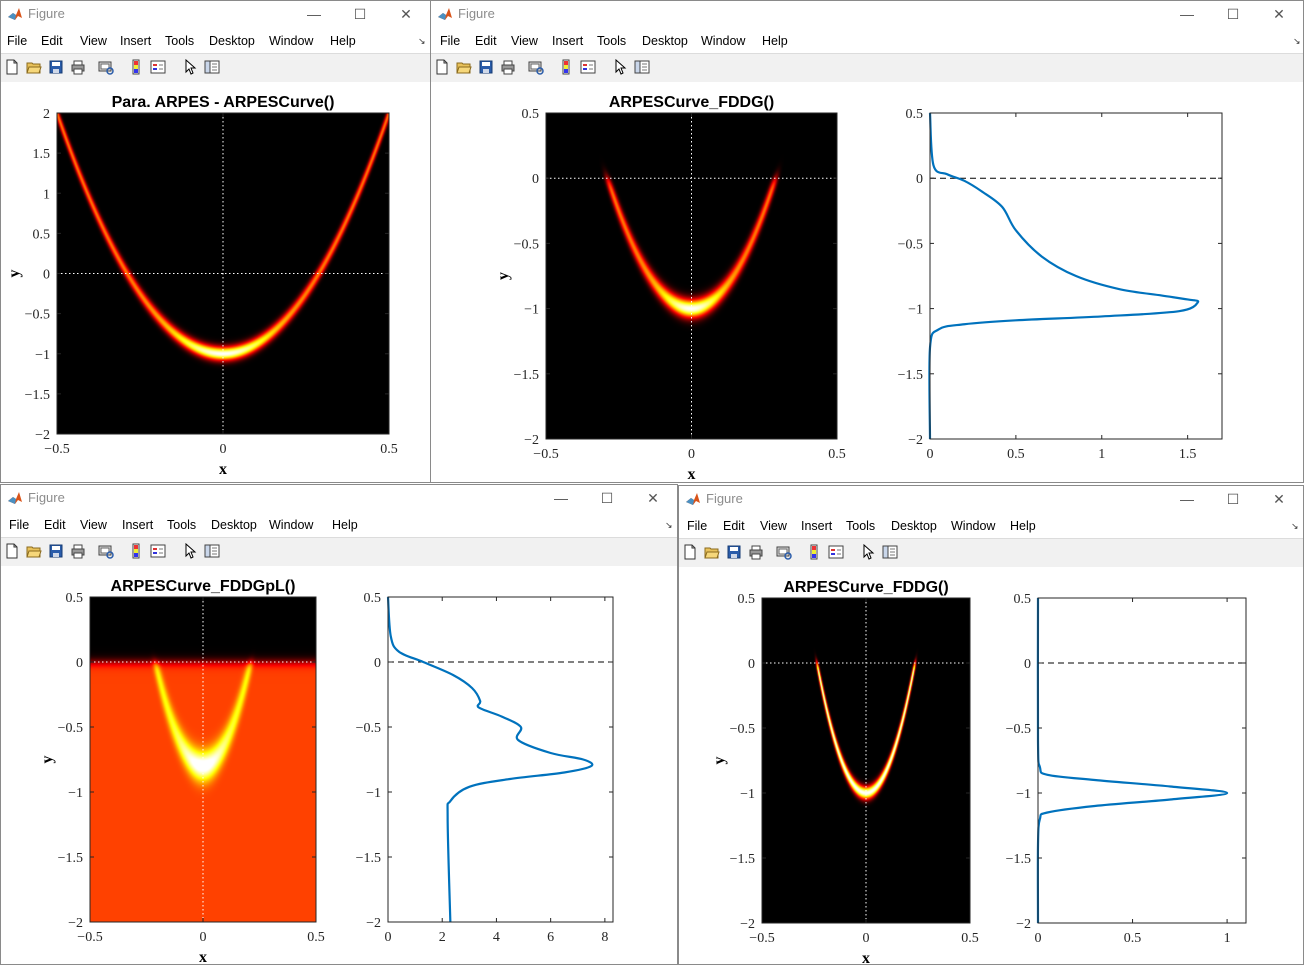  What do you see at coordinates (203, 759) in the screenshot?
I see `heatmap-image` at bounding box center [203, 759].